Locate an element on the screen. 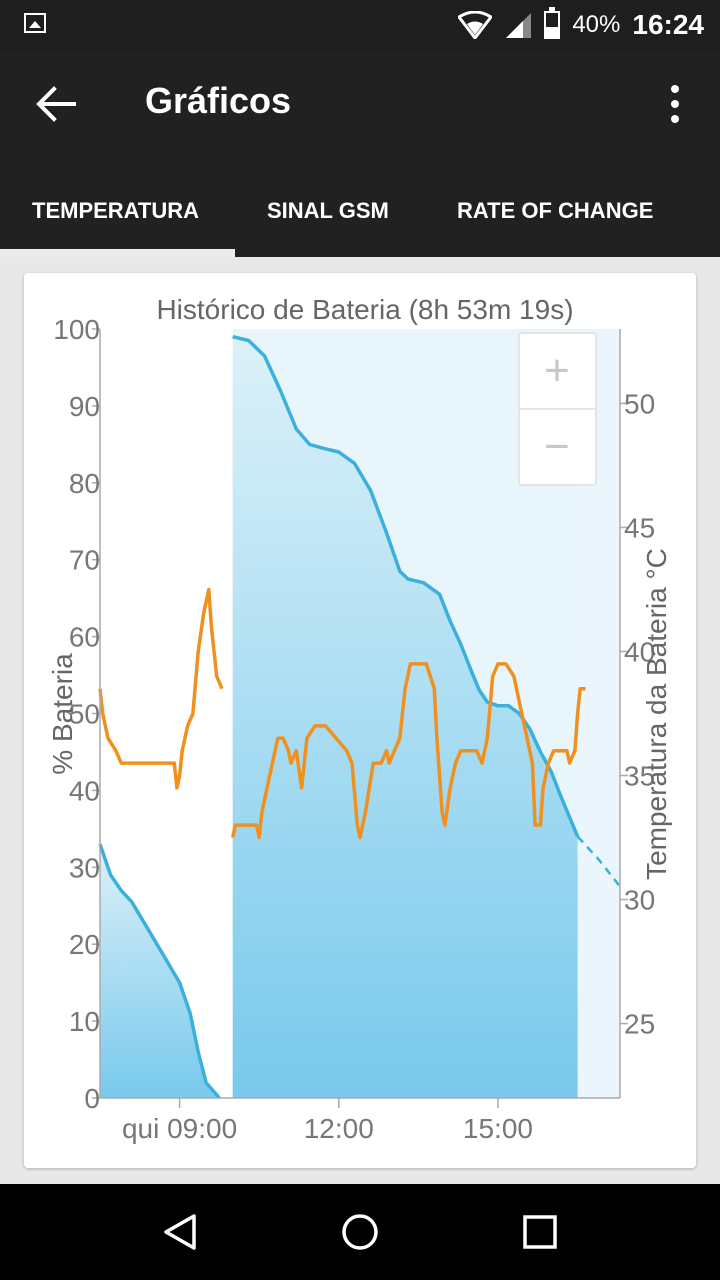 Image resolution: width=720 pixels, height=1280 pixels. recents-nav-icon is located at coordinates (540, 1232).